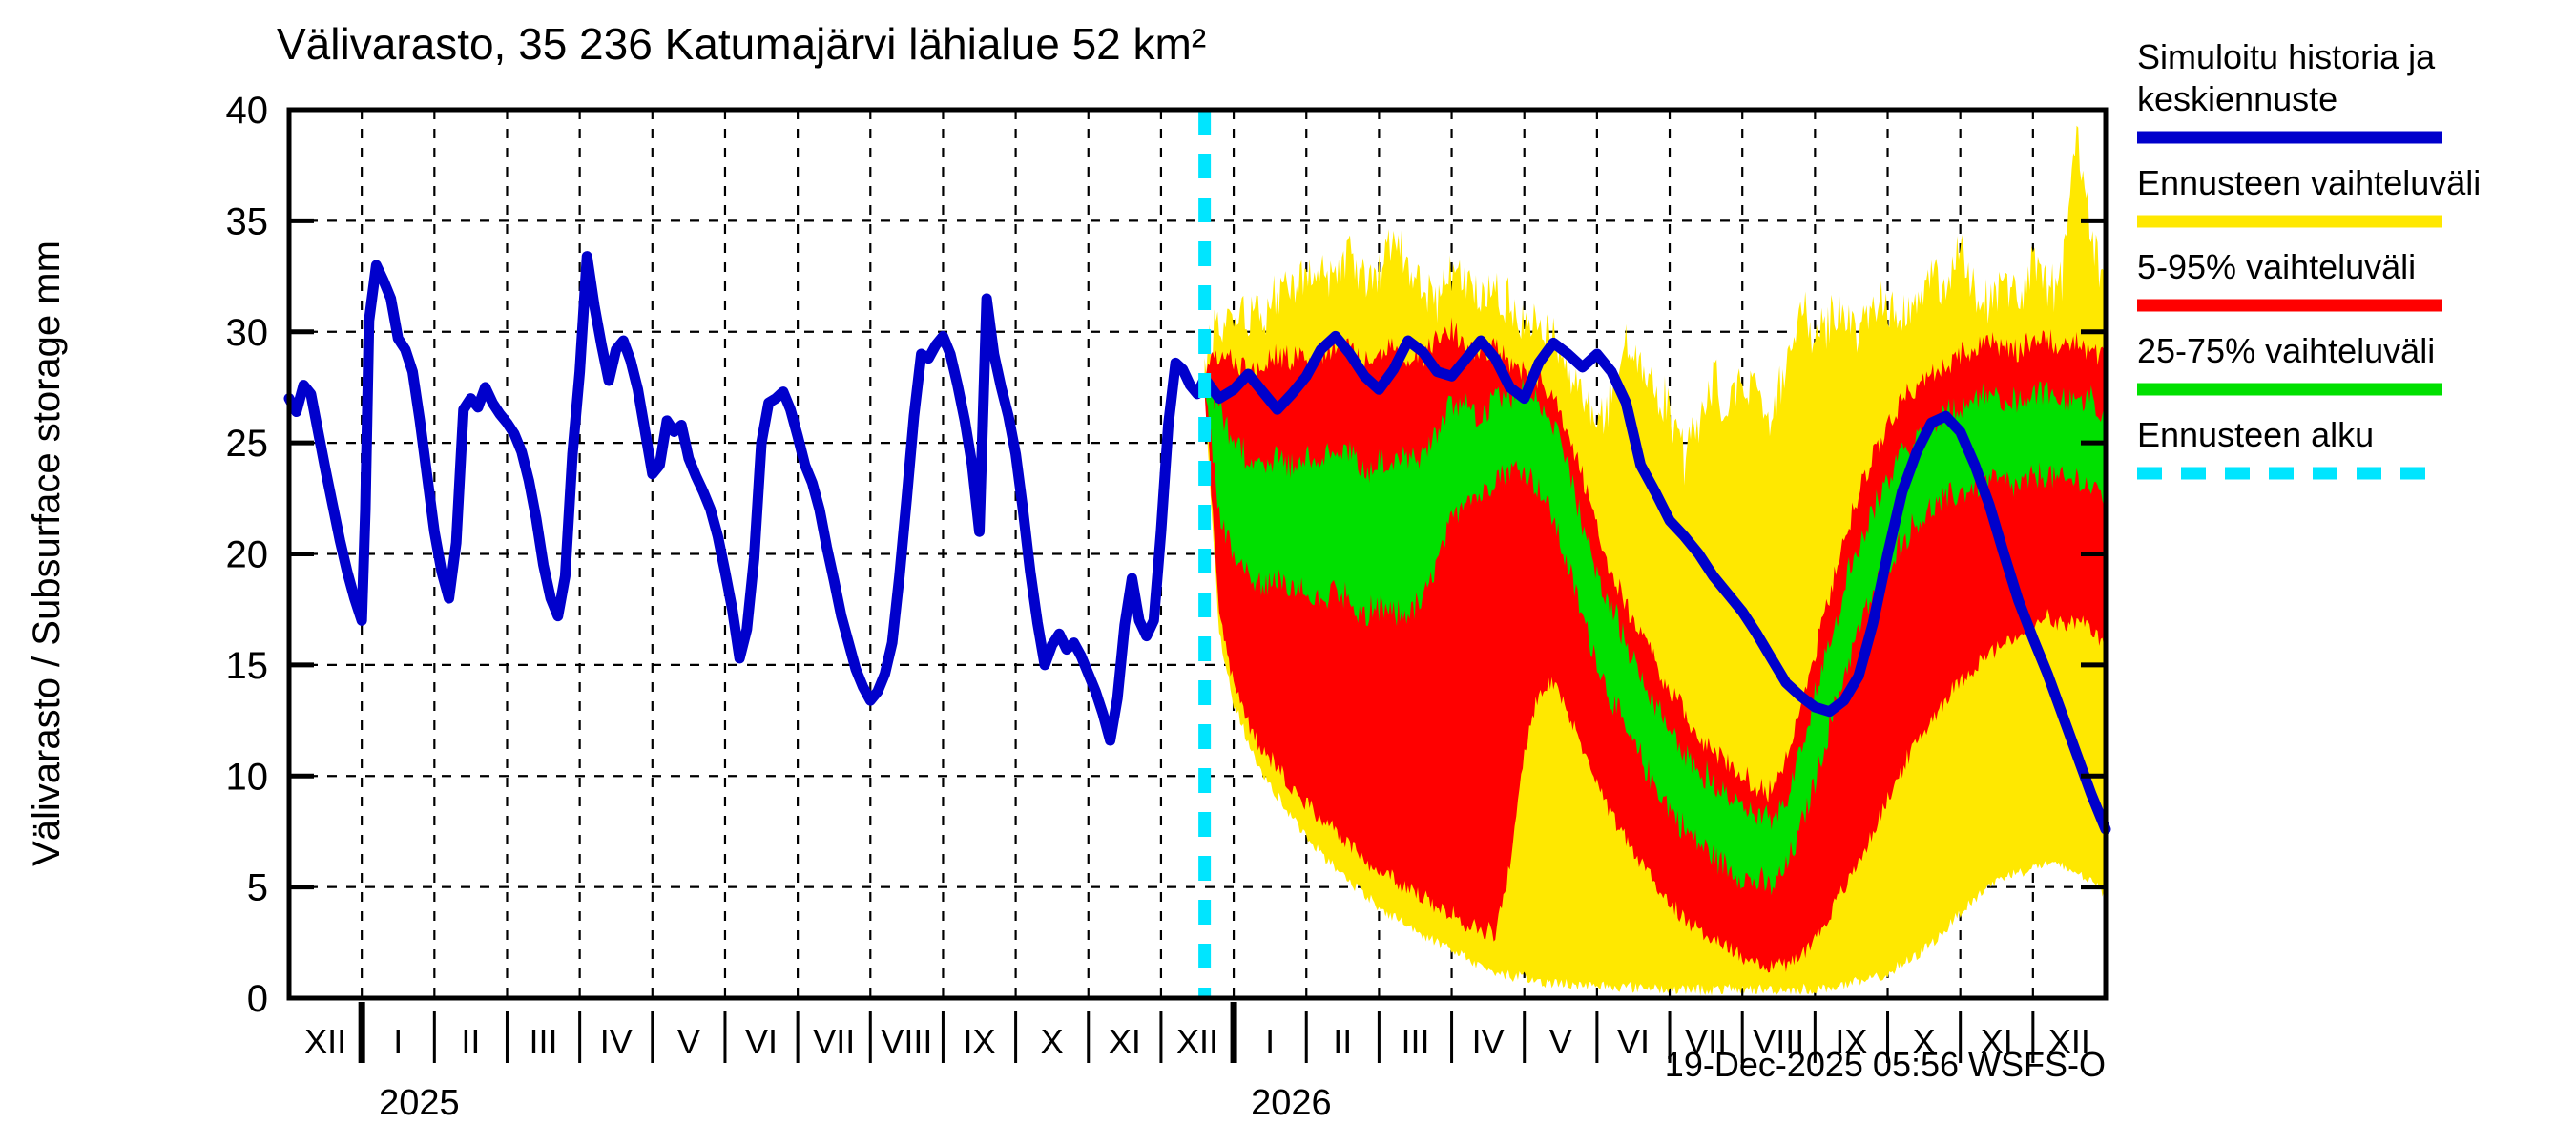 Image resolution: width=2576 pixels, height=1145 pixels. What do you see at coordinates (247, 777) in the screenshot?
I see `y-tick-label: 10` at bounding box center [247, 777].